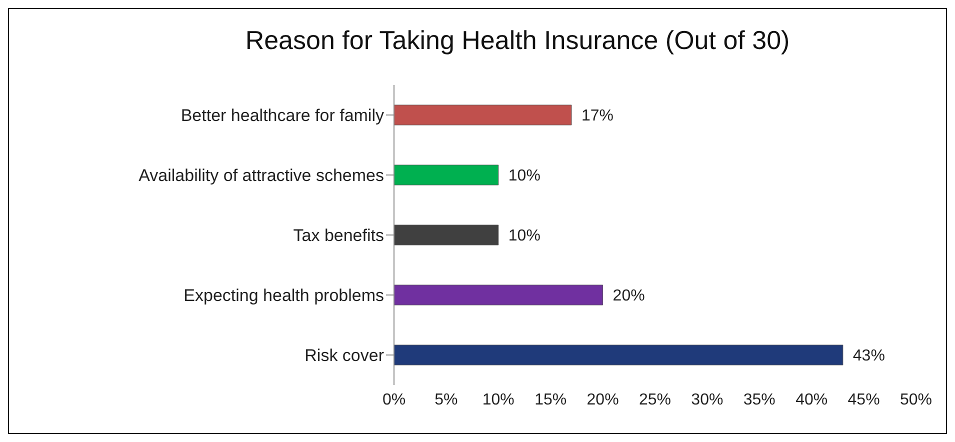 The width and height of the screenshot is (955, 442). What do you see at coordinates (602, 399) in the screenshot?
I see `x-tick-label: 20%` at bounding box center [602, 399].